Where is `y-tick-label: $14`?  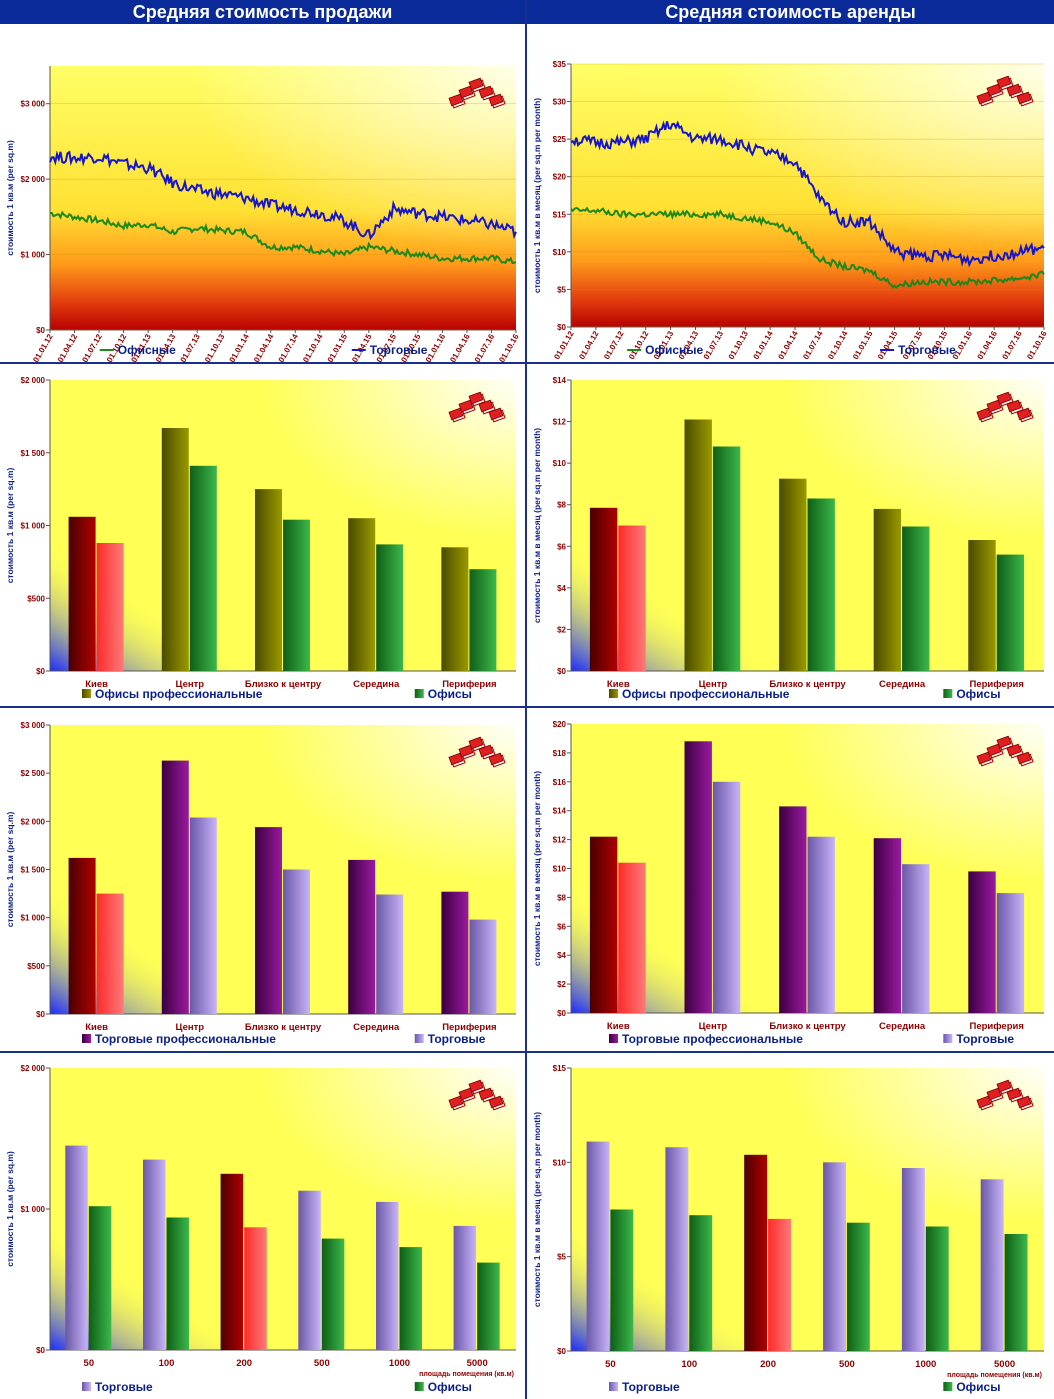
y-tick-label: $14 is located at coordinates (560, 811).